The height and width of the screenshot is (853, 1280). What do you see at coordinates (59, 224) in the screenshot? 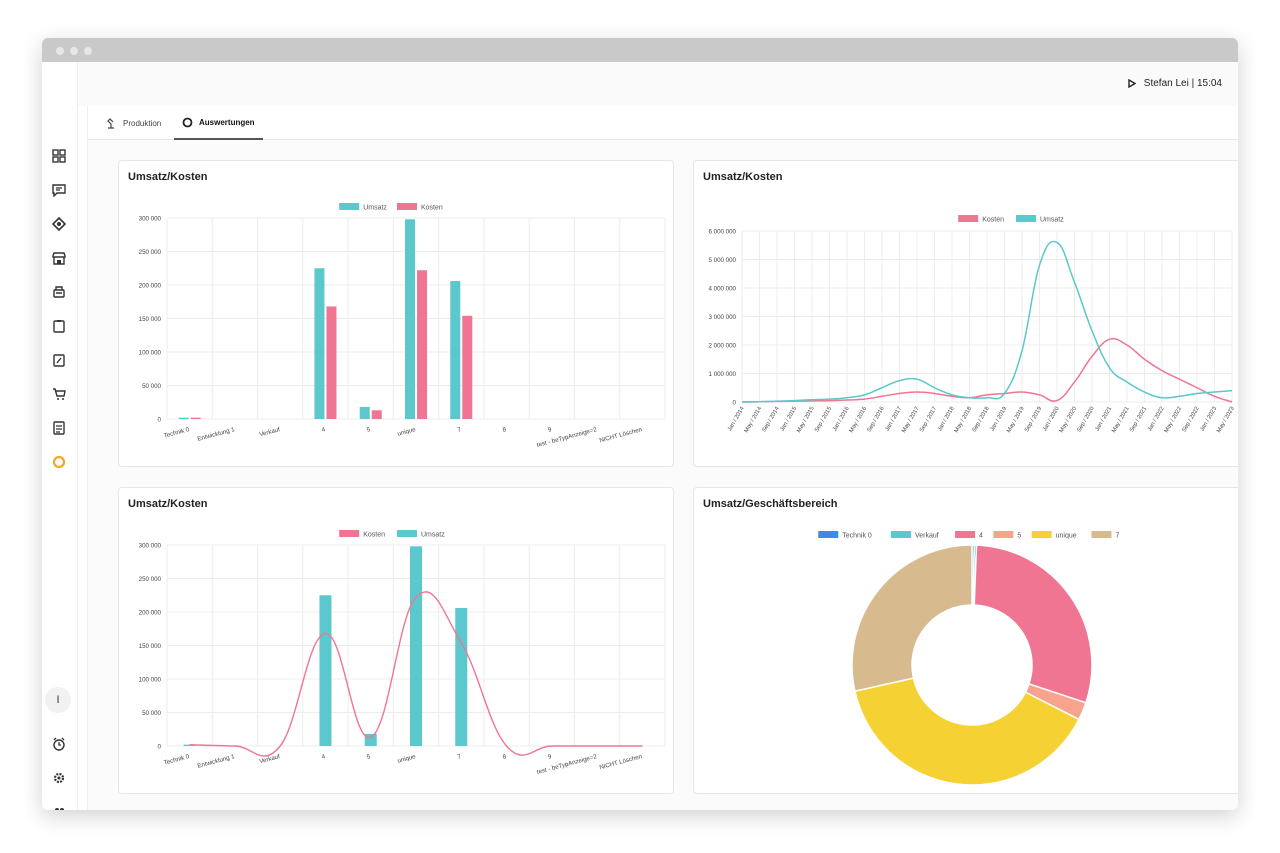
I see `compass-icon` at bounding box center [59, 224].